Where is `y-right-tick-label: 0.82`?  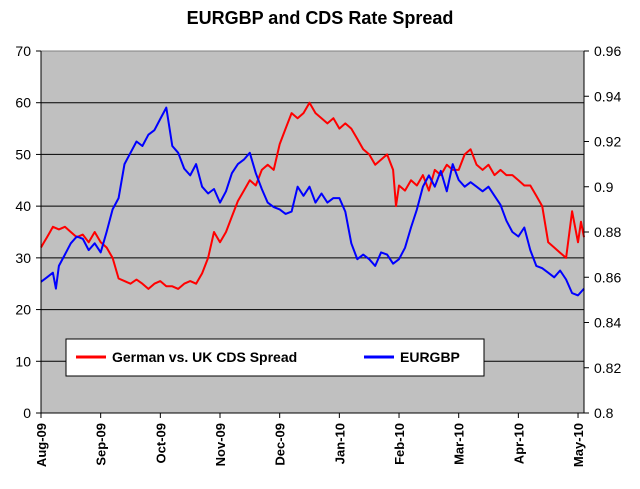
y-right-tick-label: 0.82 is located at coordinates (607, 368).